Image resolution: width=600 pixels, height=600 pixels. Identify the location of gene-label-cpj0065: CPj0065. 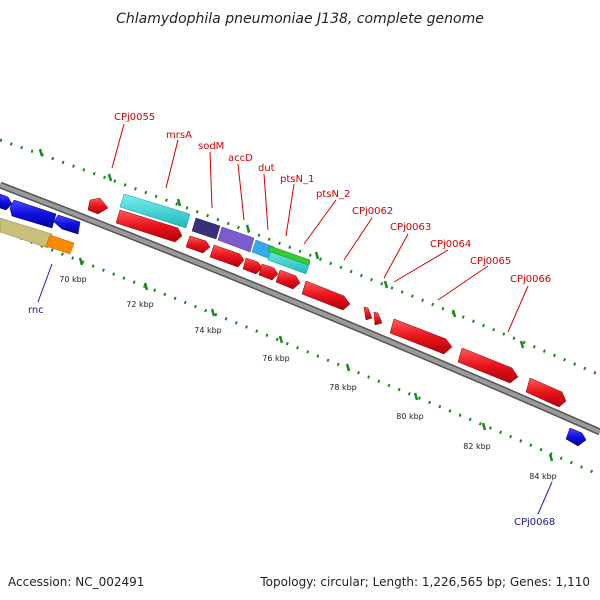
(490, 261).